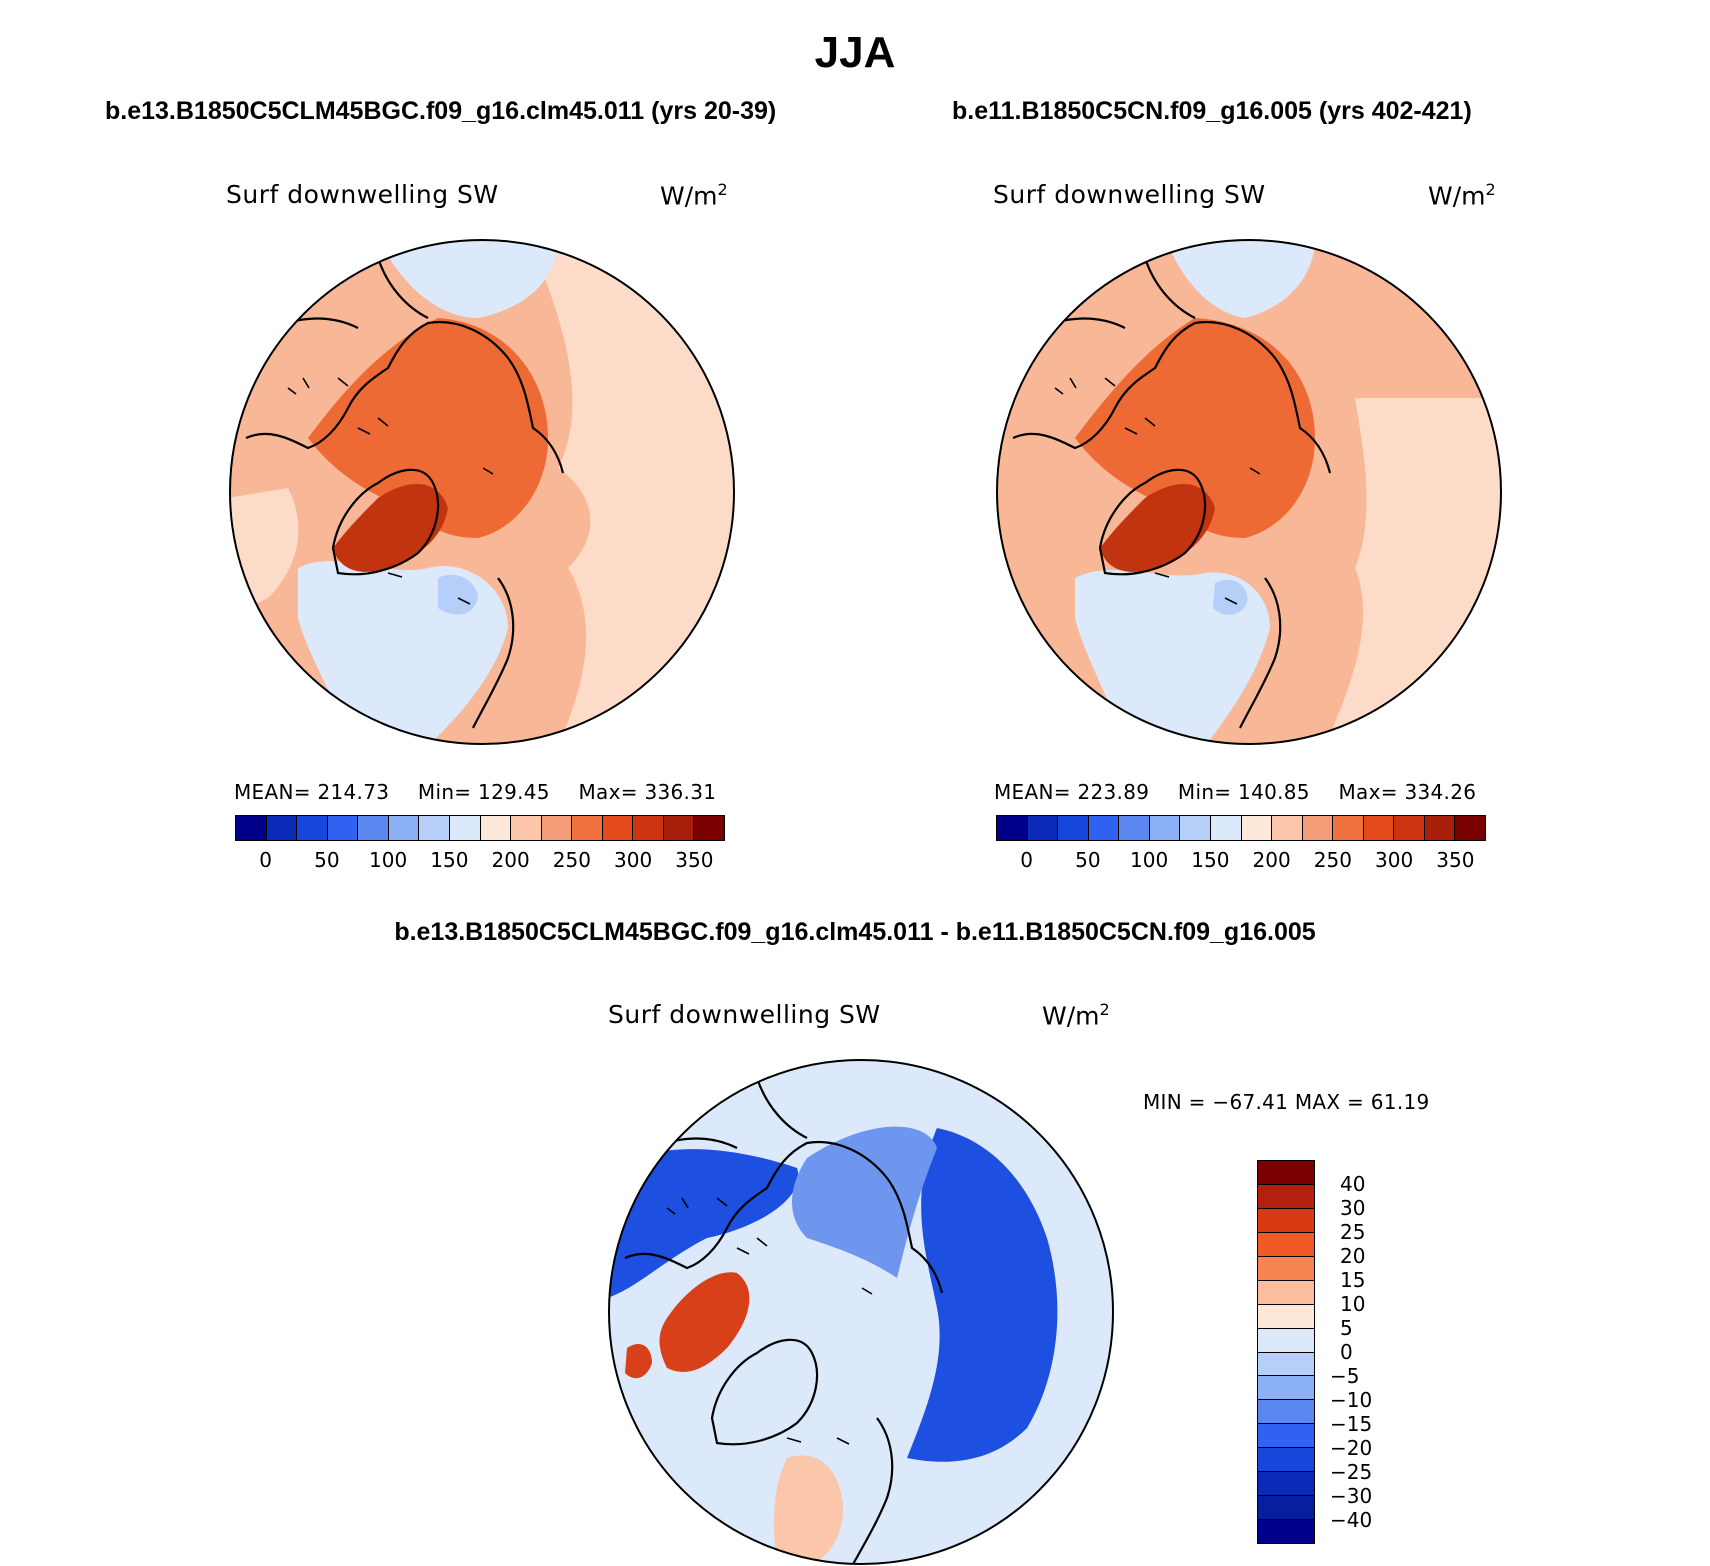  What do you see at coordinates (808, 1509) in the screenshot?
I see `pale-red-europe` at bounding box center [808, 1509].